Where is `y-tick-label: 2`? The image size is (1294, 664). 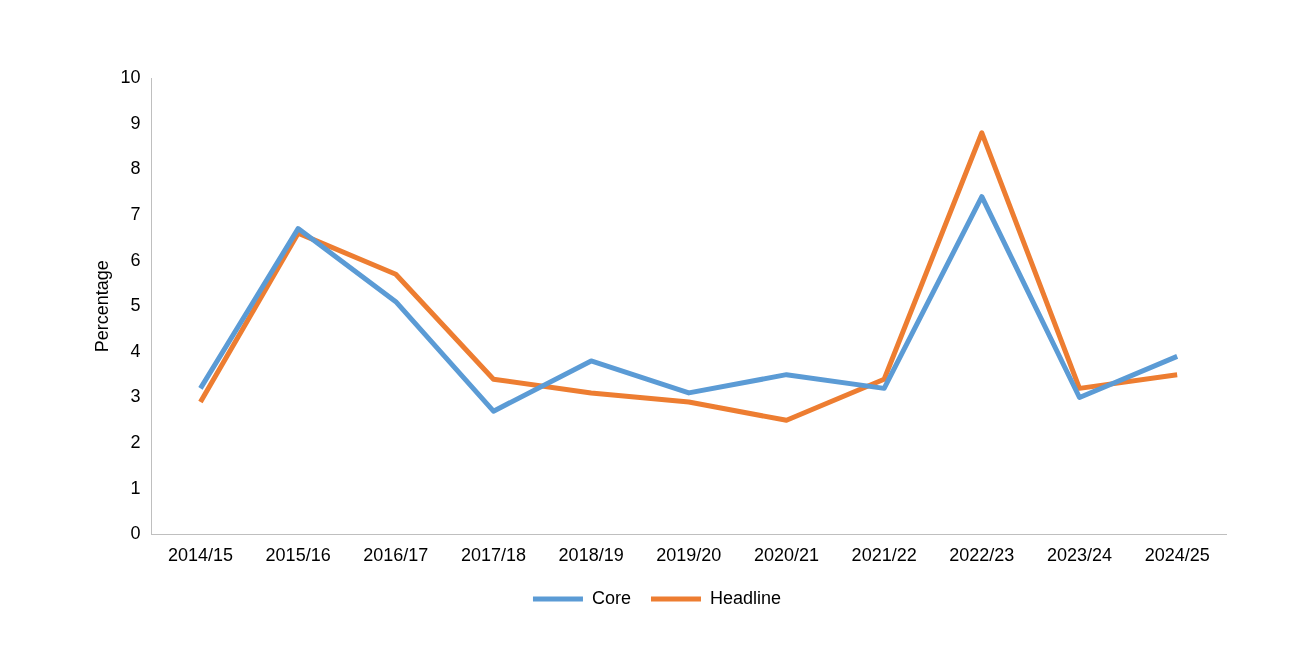 y-tick-label: 2 is located at coordinates (135, 442).